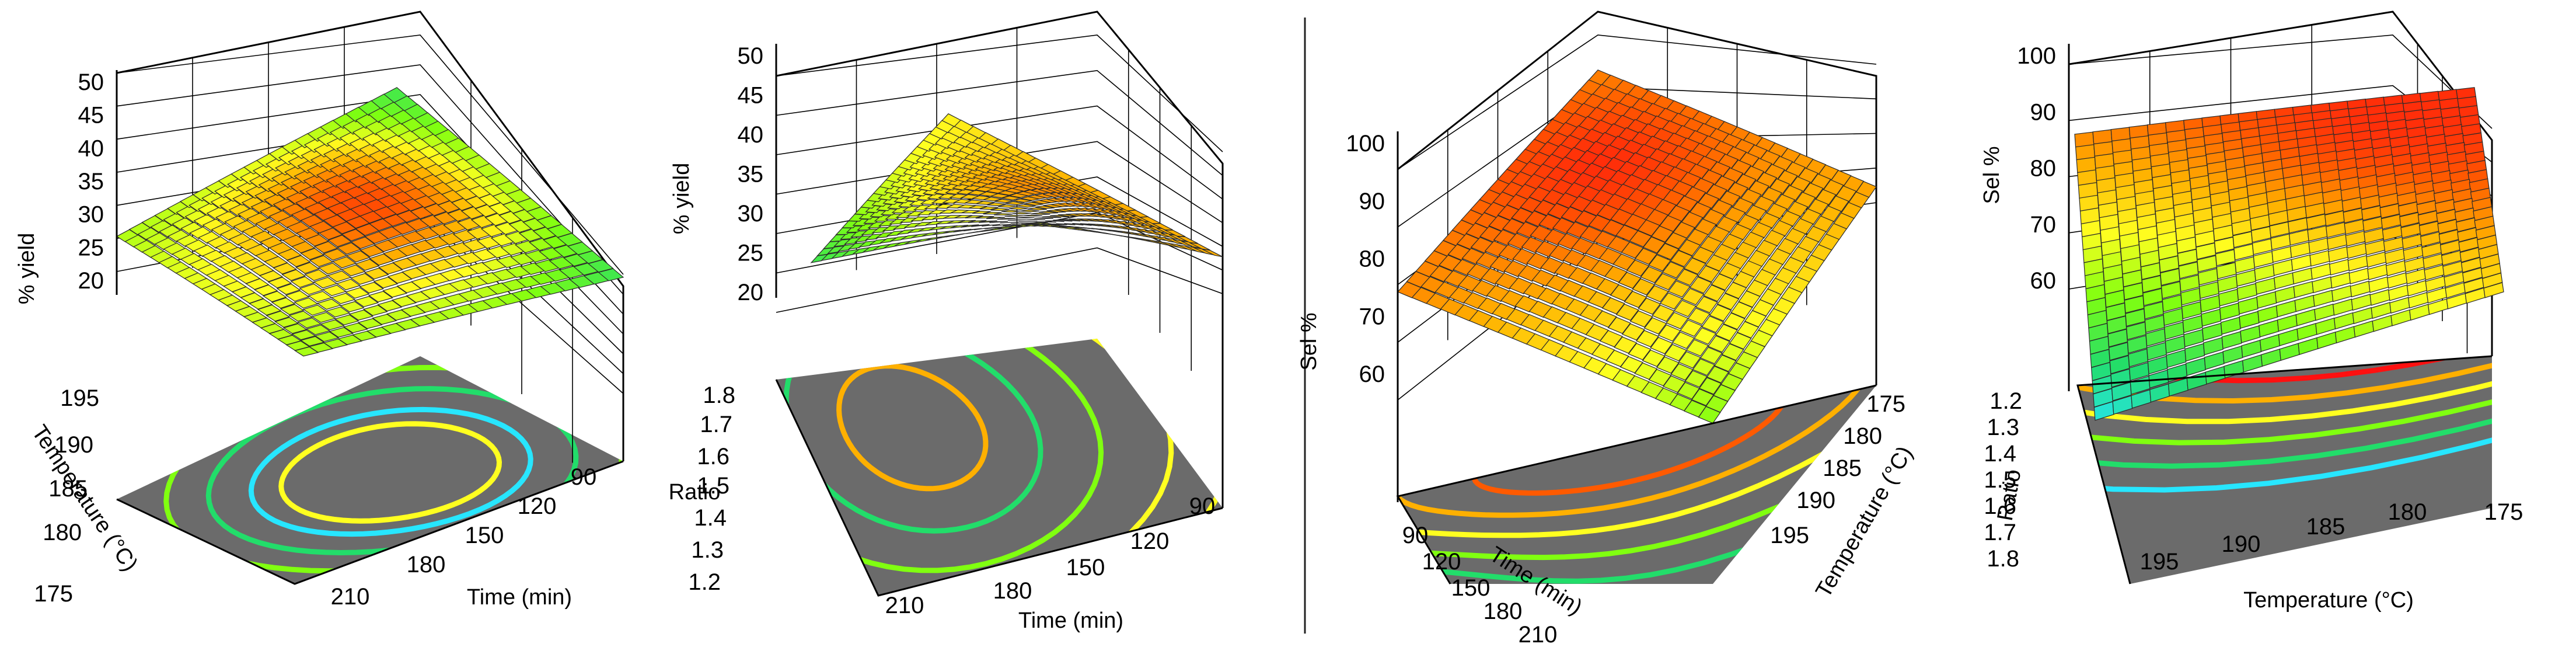 The width and height of the screenshot is (2576, 654). I want to click on y-tick-label: 175, so click(53, 594).